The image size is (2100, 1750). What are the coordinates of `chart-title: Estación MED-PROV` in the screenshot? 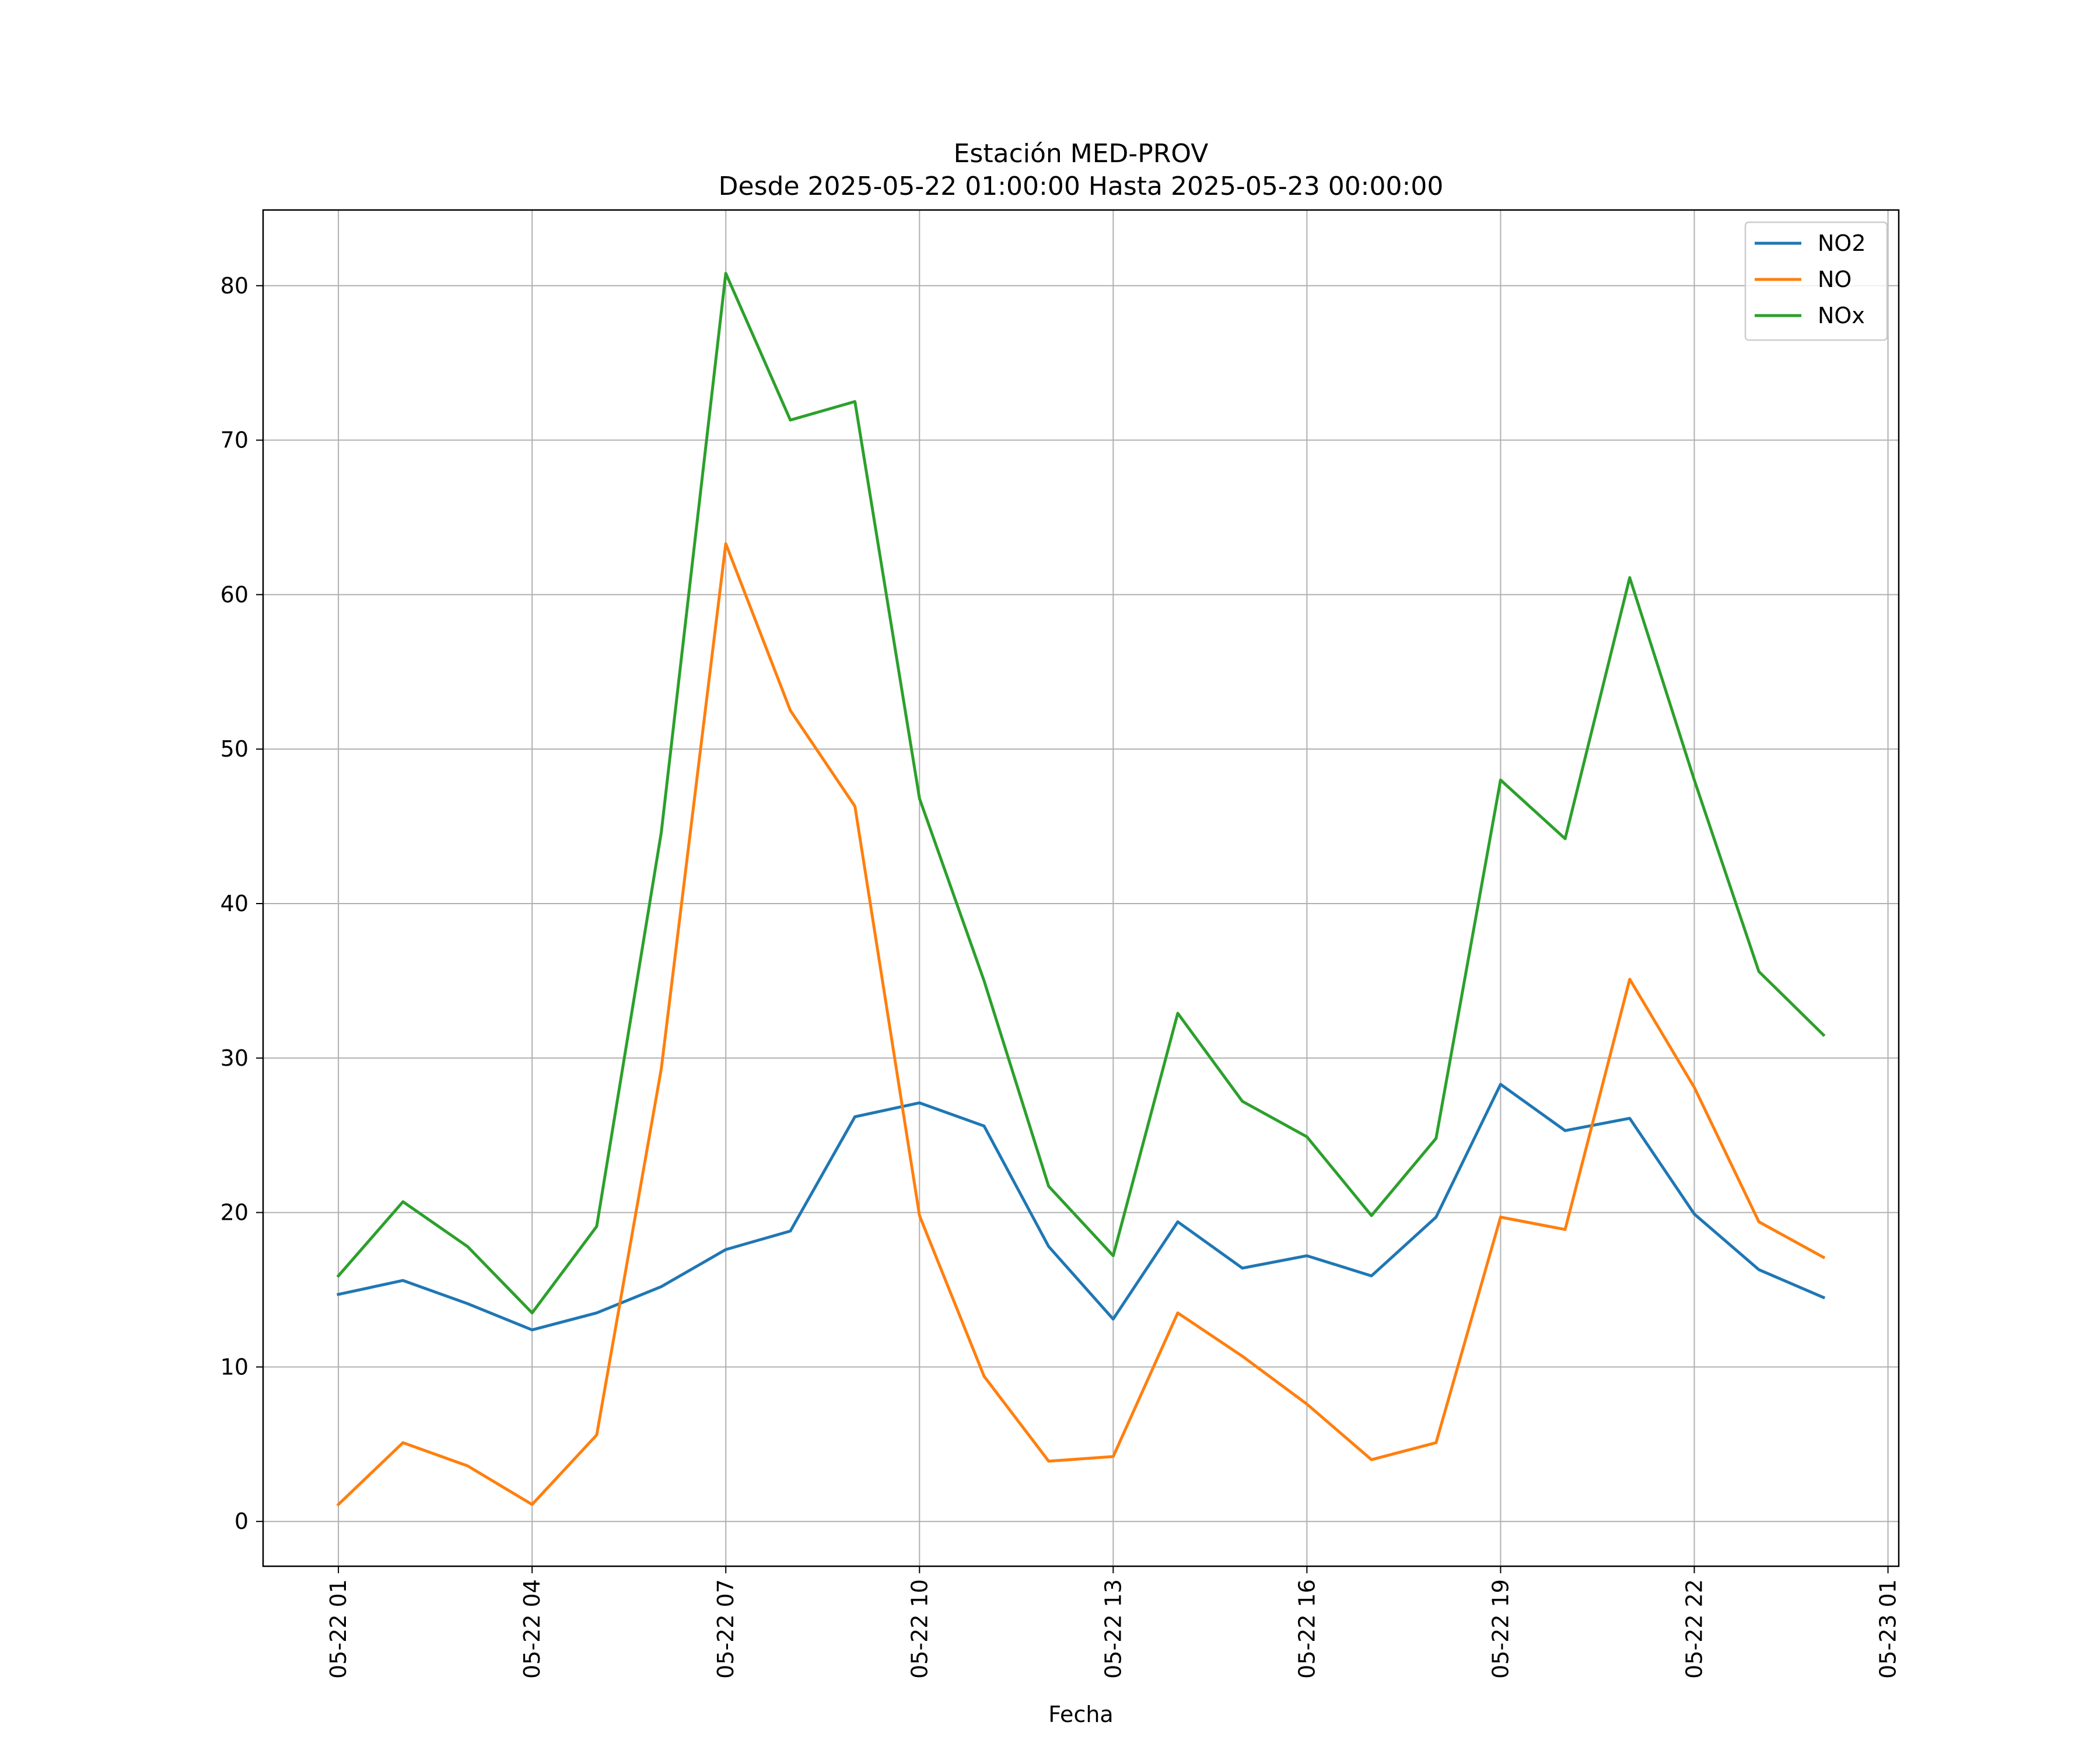 It's located at (1081, 154).